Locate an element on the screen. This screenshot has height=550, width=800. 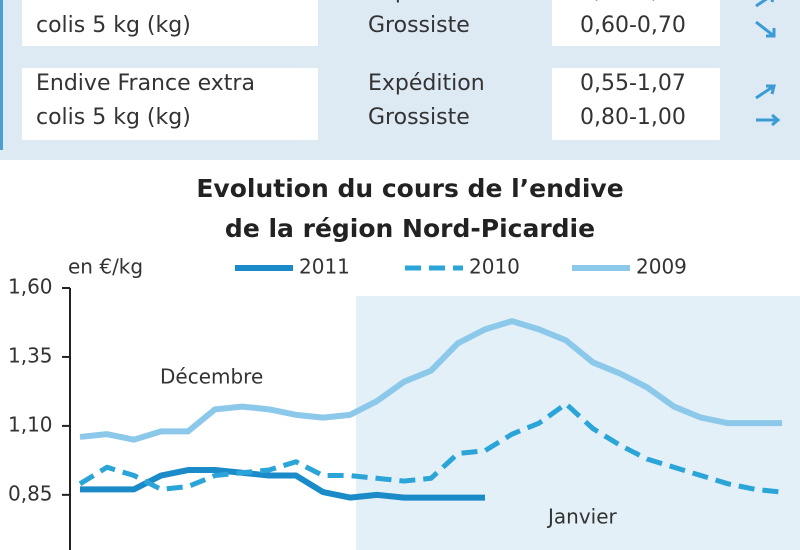
table-cell-text: Endive France extra is located at coordinates (145, 83).